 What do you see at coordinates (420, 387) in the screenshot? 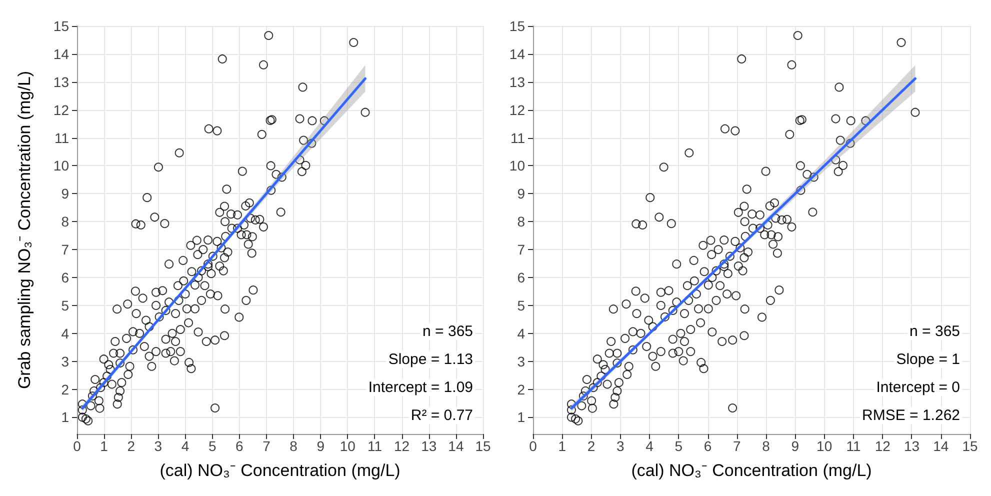
I see `annotation: Intercept = 1.09` at bounding box center [420, 387].